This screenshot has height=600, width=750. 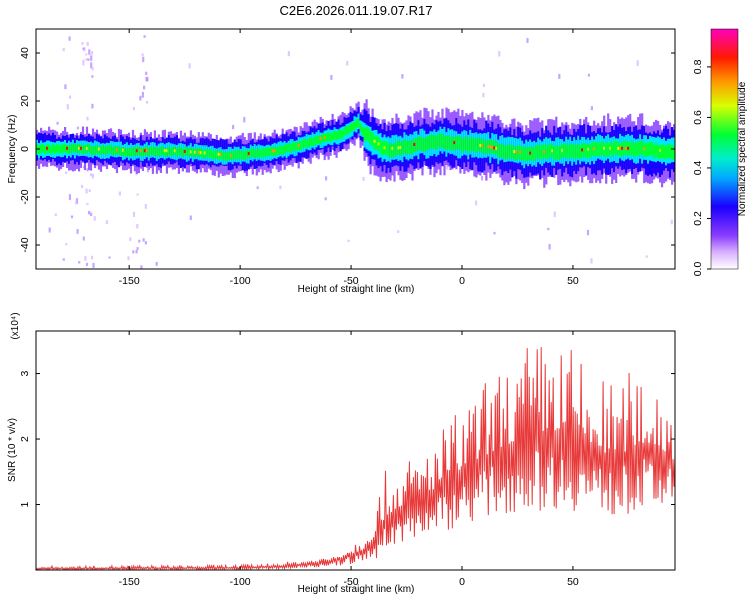 What do you see at coordinates (350, 582) in the screenshot?
I see `snr-x-tick-label: -50` at bounding box center [350, 582].